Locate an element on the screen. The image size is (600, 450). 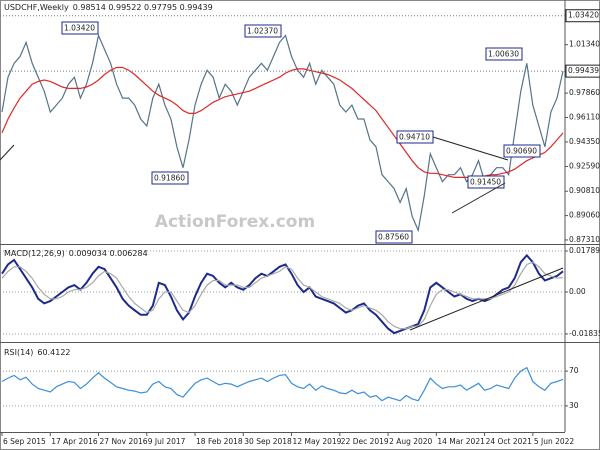
x-tick-label: 27 Nov 2016 is located at coordinates (124, 441).